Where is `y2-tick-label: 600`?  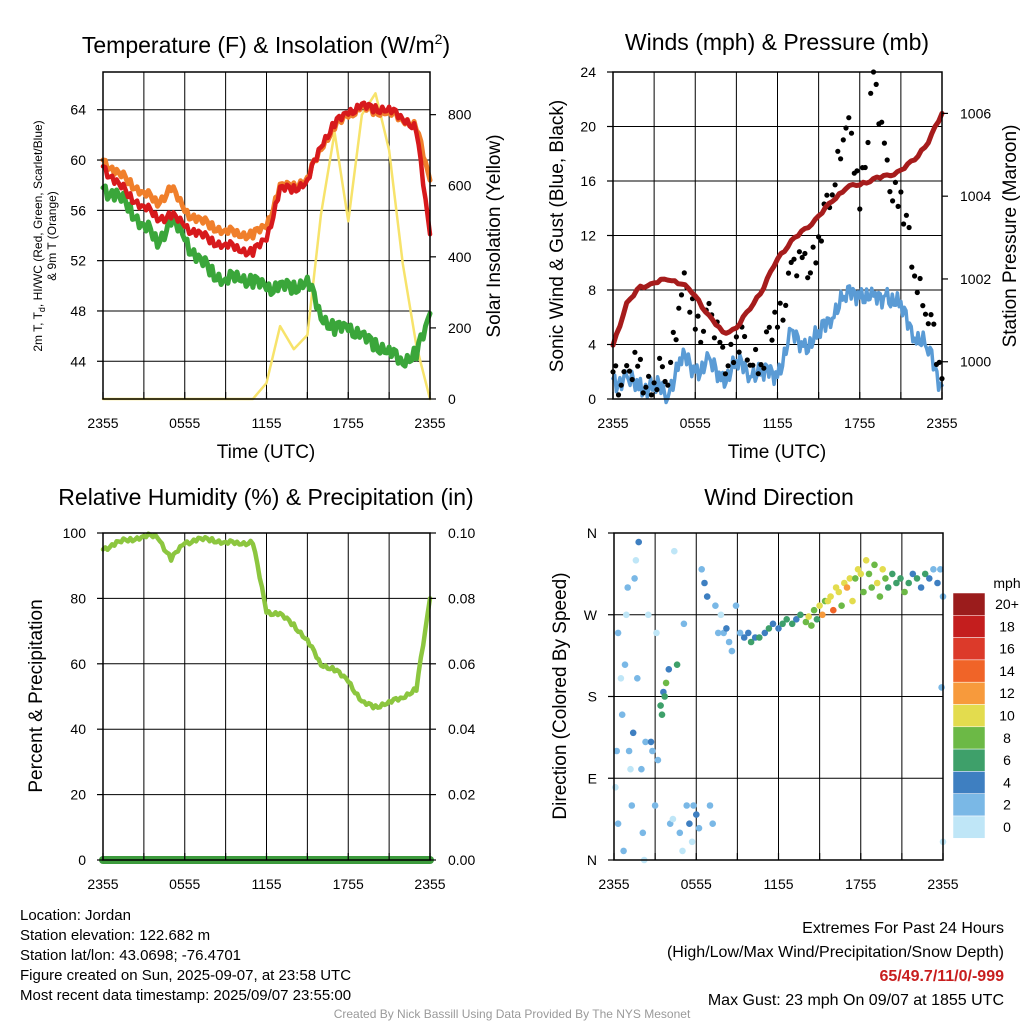
y2-tick-label: 600 is located at coordinates (460, 186).